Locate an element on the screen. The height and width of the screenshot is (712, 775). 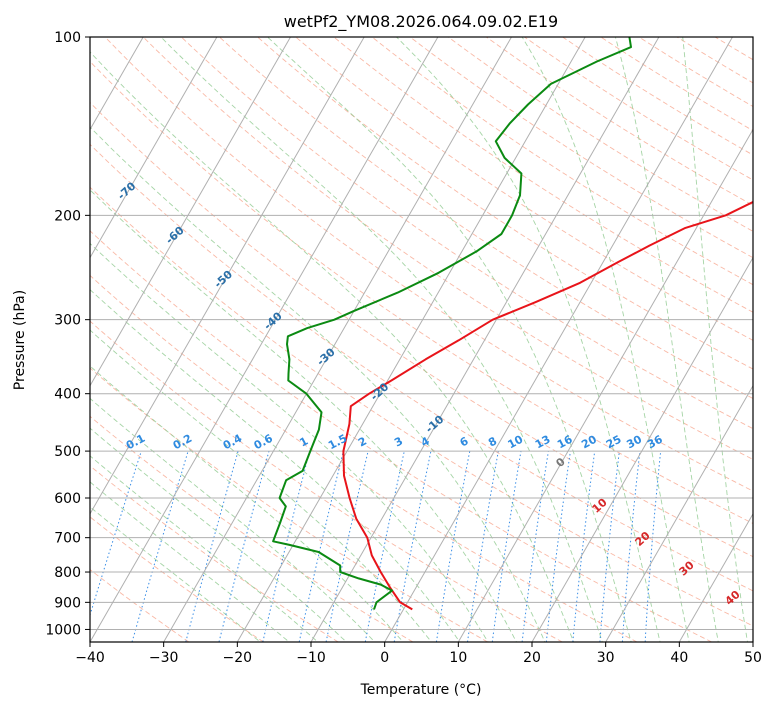
y-tick-label: 900 is located at coordinates (67, 603).